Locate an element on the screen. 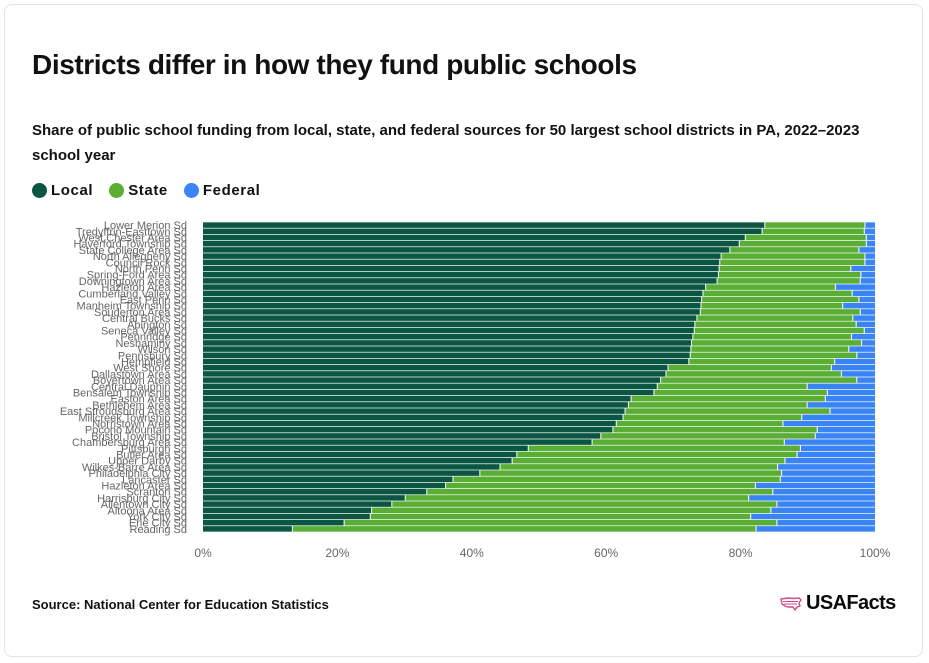 The image size is (929, 663). category-label: Abington Sd is located at coordinates (157, 325).